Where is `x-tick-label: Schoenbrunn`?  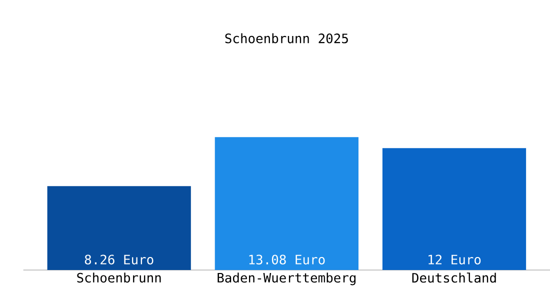
x-tick-label: Schoenbrunn is located at coordinates (119, 277).